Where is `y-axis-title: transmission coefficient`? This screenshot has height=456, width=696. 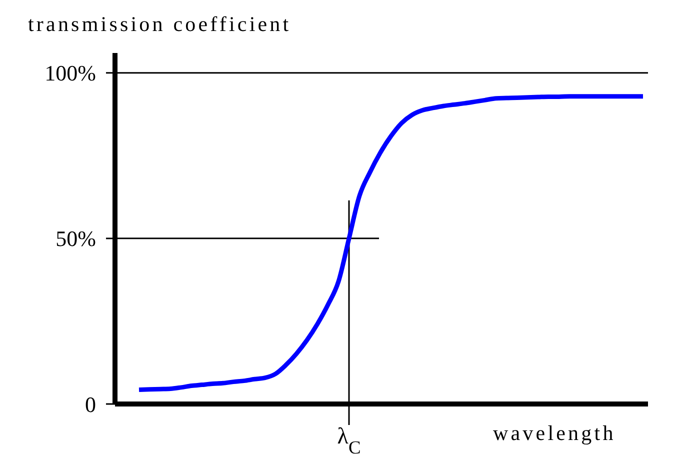 y-axis-title: transmission coefficient is located at coordinates (160, 24).